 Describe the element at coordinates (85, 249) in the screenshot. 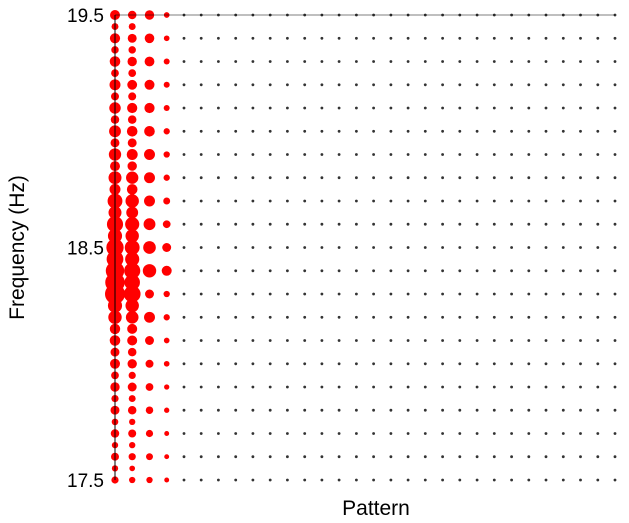

I see `y-tick-label: 18.5` at that location.